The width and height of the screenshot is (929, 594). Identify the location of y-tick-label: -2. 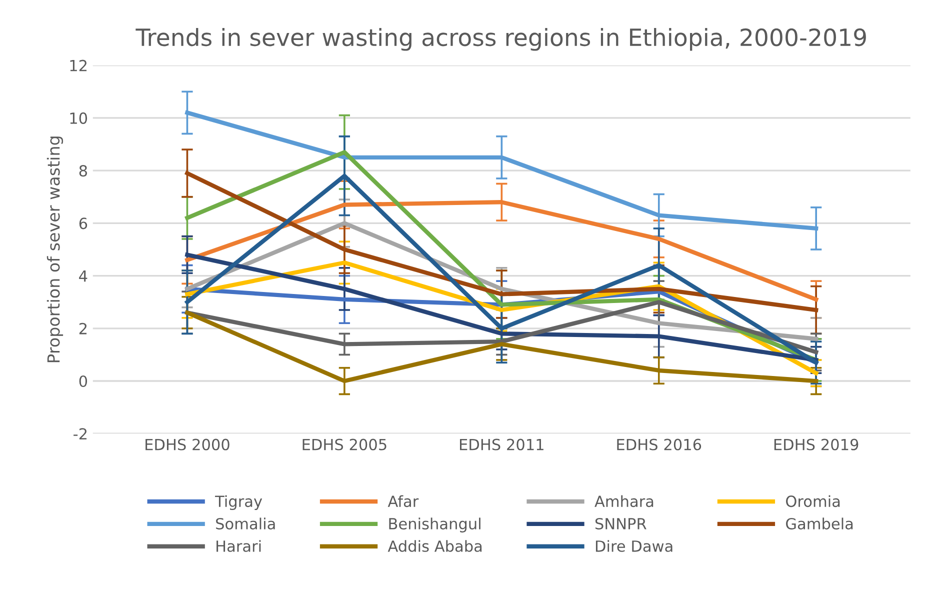
(80, 434).